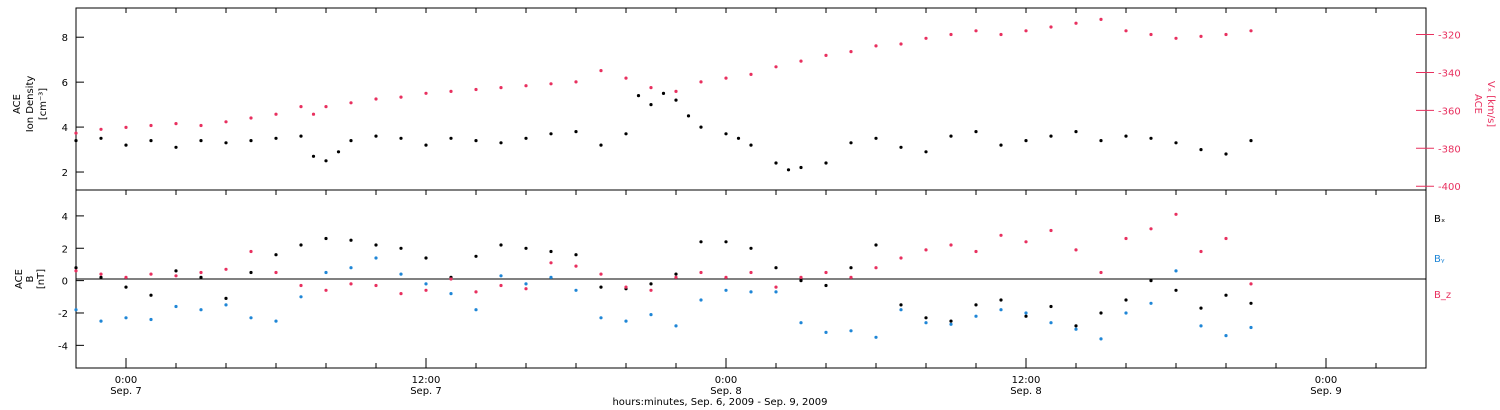 This screenshot has height=410, width=1500. Describe the element at coordinates (63, 314) in the screenshot. I see `field-tick-label-3: -2` at that location.